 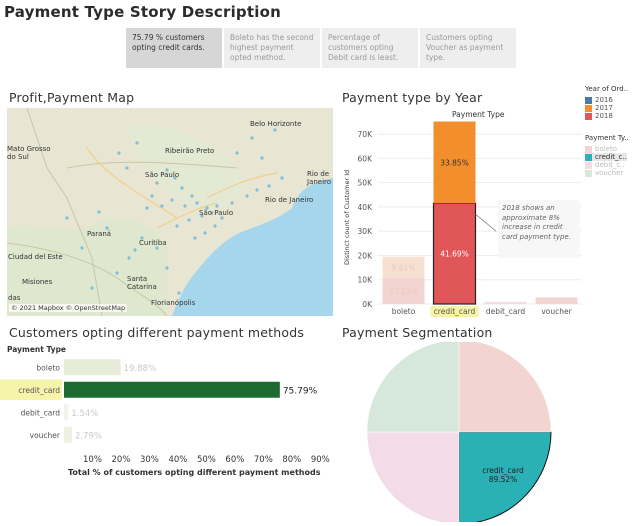 I want to click on x-tick-label: 10%, so click(x=92, y=460).